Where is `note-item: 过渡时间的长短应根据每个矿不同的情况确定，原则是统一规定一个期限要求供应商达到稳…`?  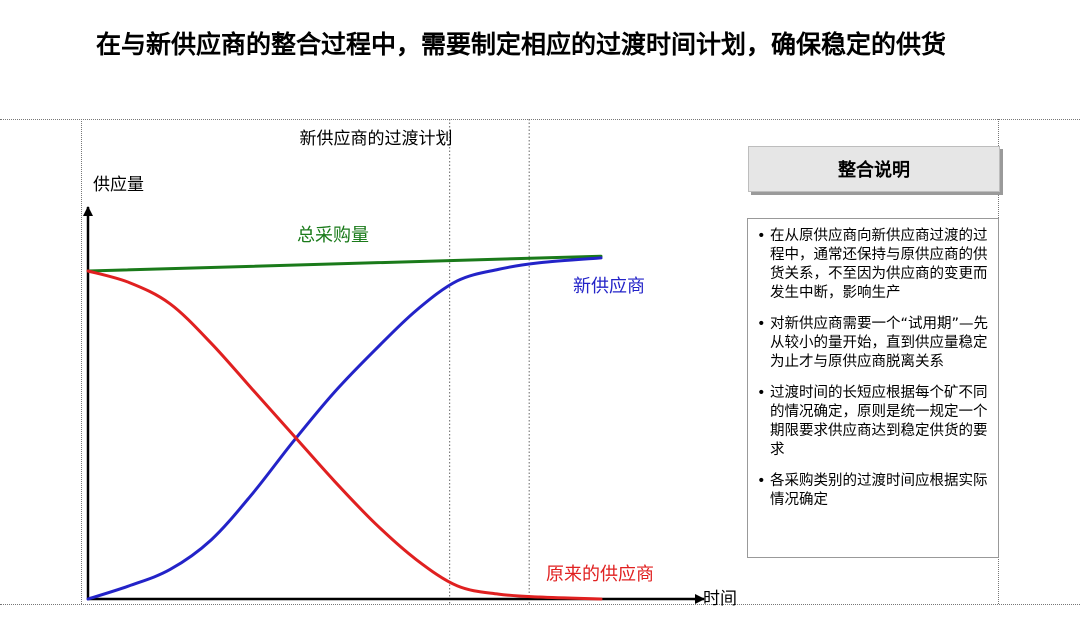
note-item: 过渡时间的长短应根据每个矿不同的情况确定，原则是统一规定一个期限要求供应商达到稳… is located at coordinates (873, 422).